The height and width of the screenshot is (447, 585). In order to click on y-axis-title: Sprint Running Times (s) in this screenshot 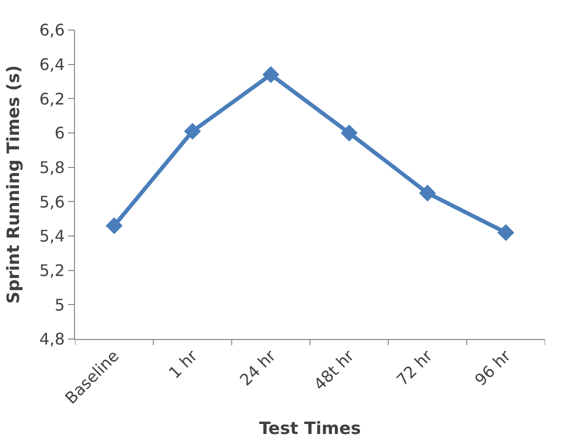, I will do `click(14, 184)`.